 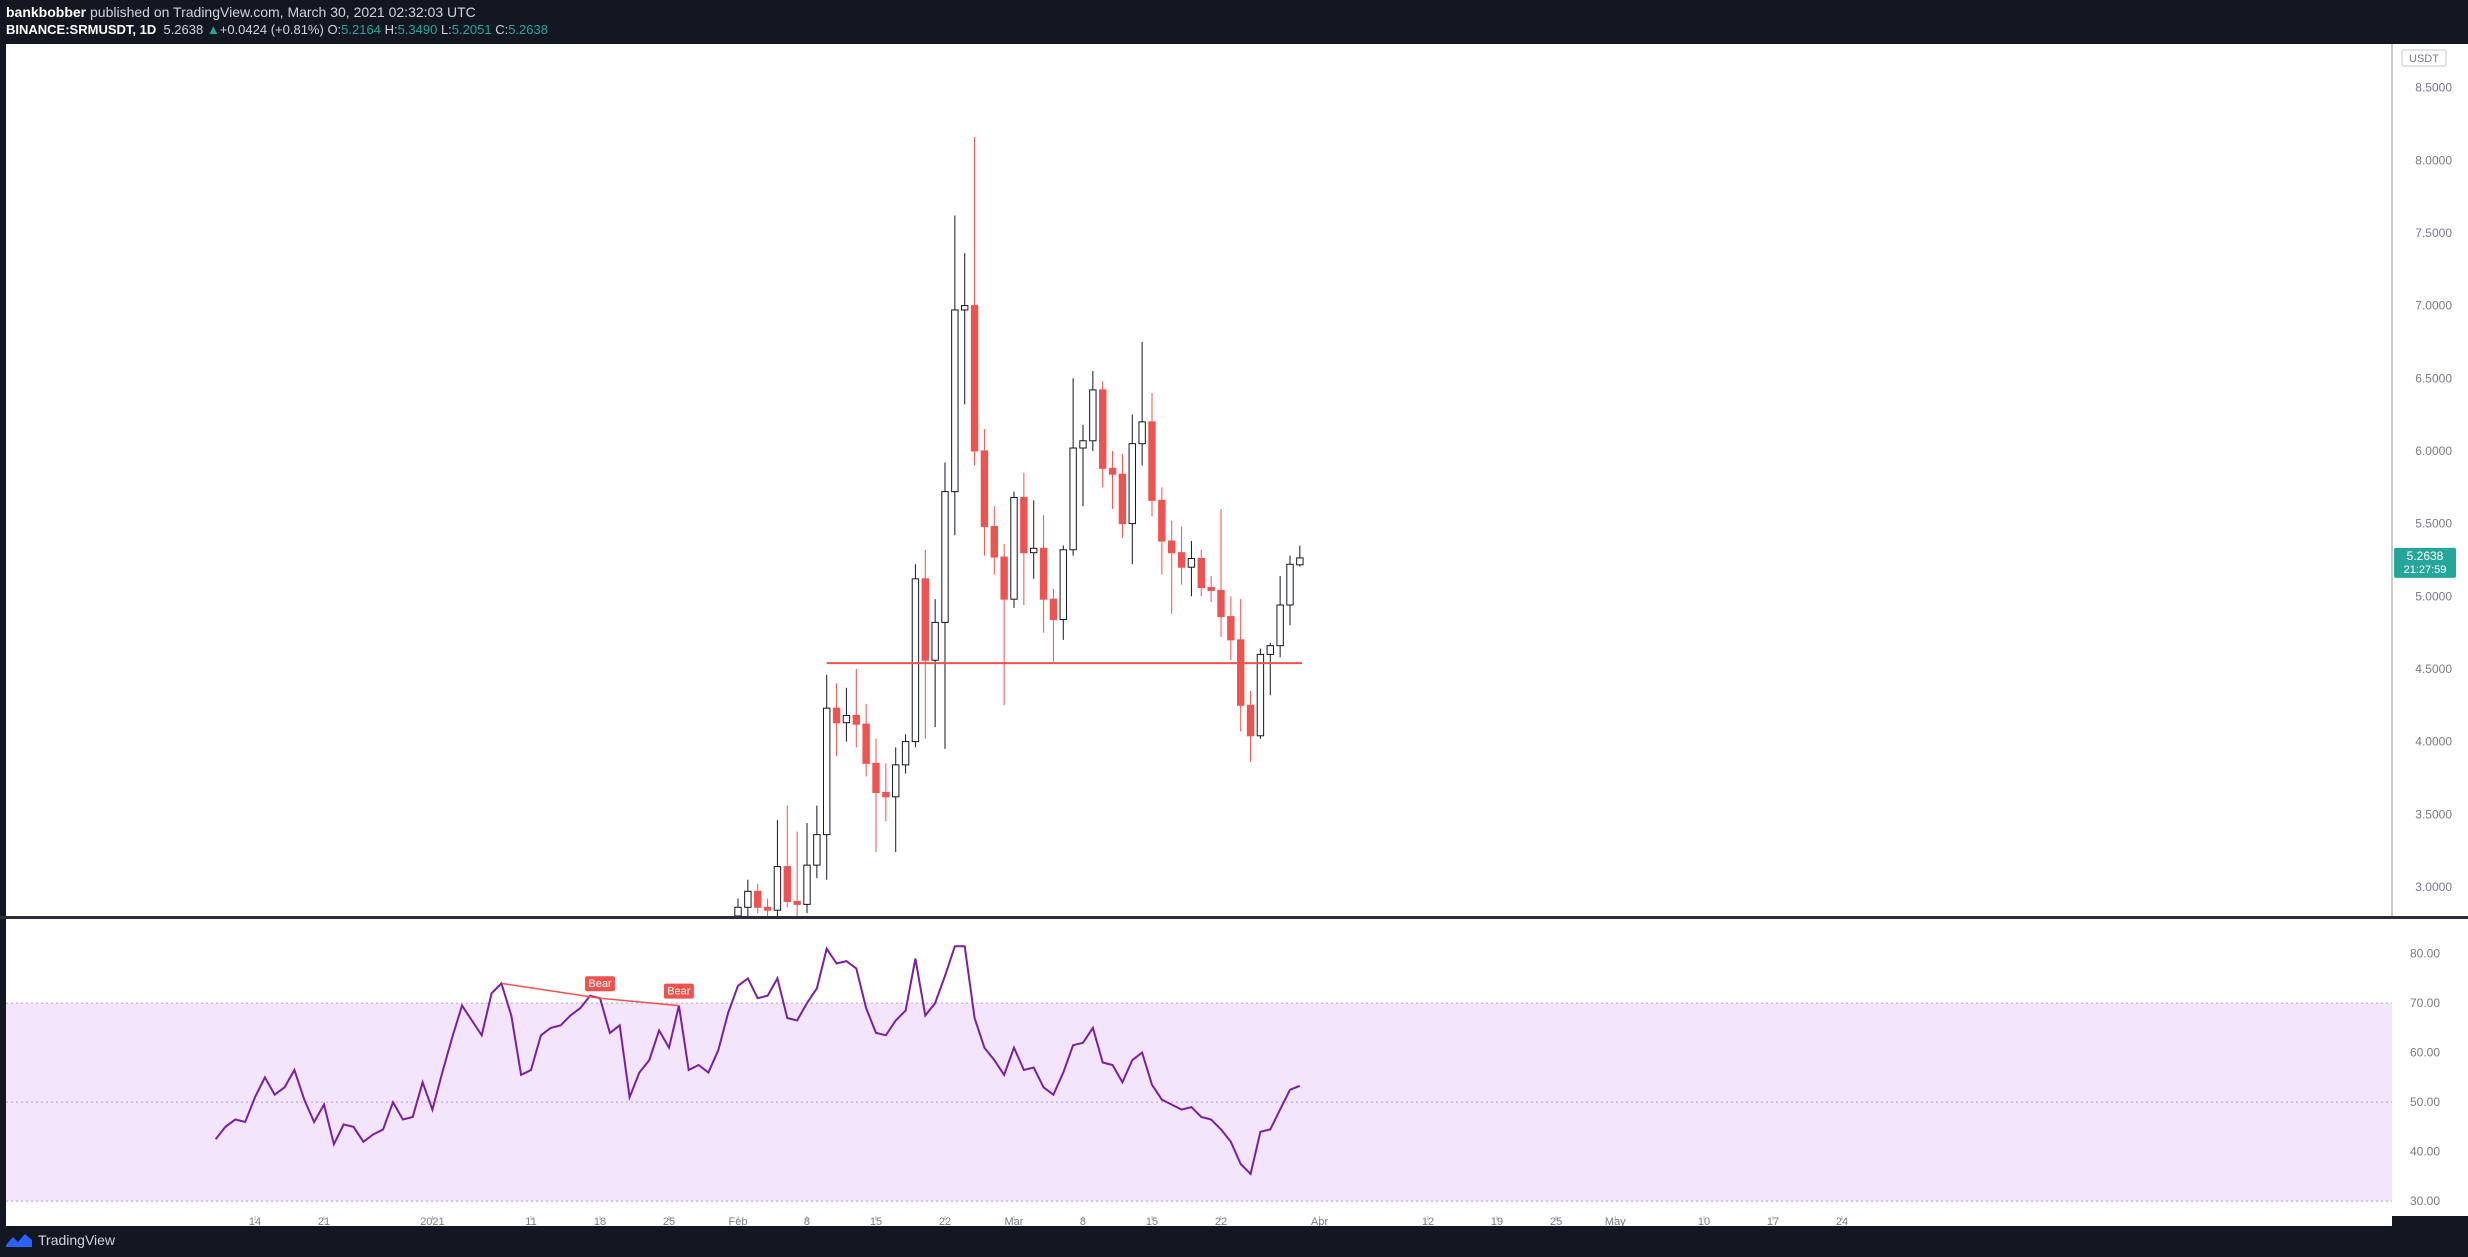 What do you see at coordinates (2430, 480) in the screenshot?
I see `price-axis-area` at bounding box center [2430, 480].